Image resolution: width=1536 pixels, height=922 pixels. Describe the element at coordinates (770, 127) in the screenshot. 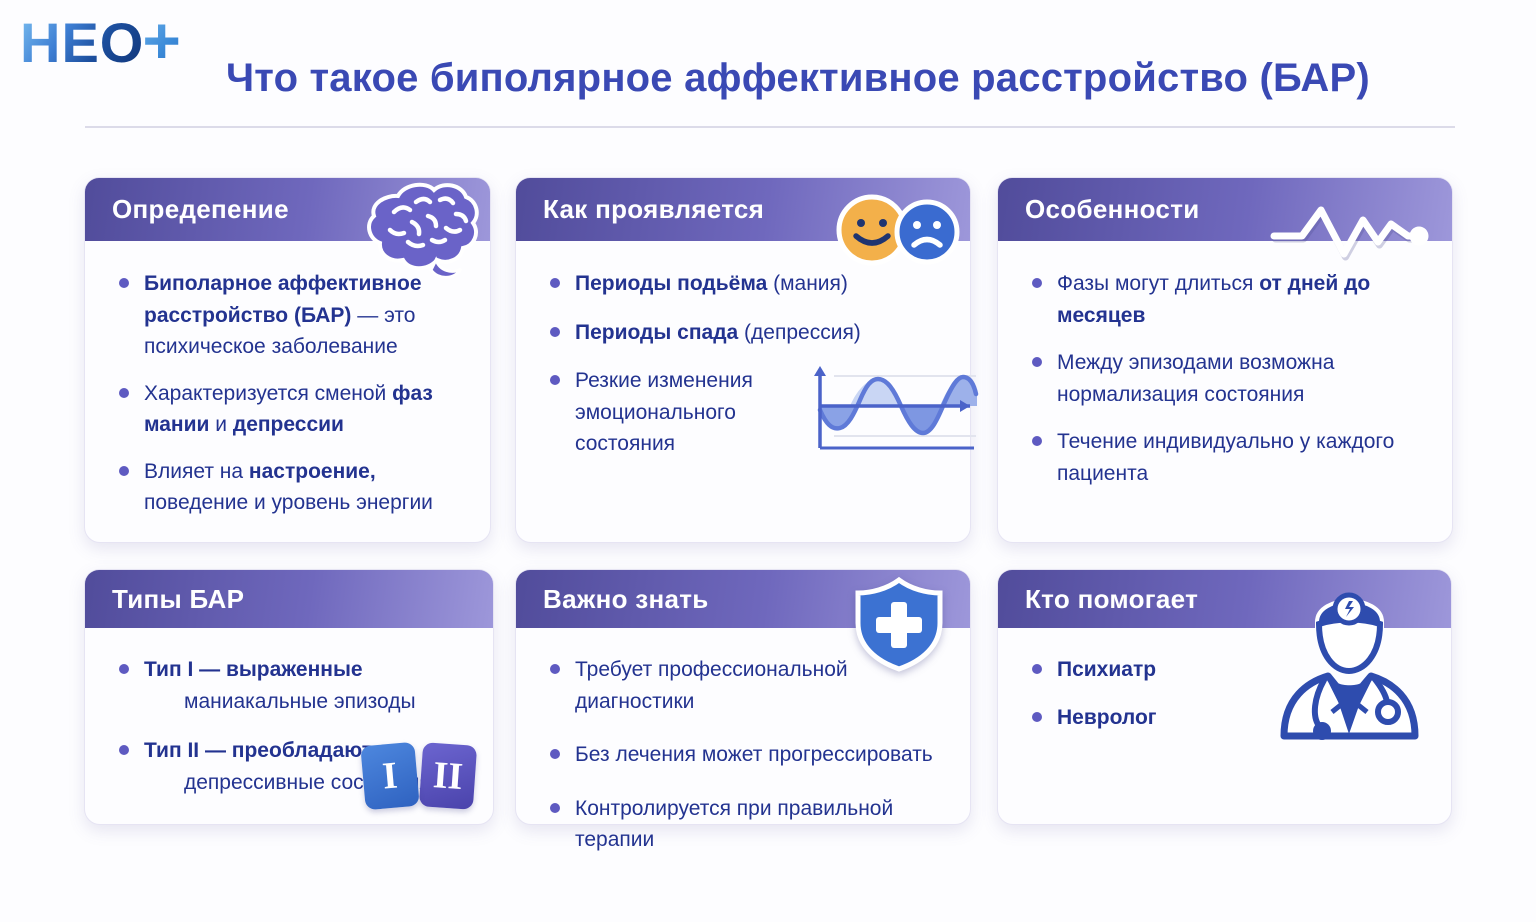

I see `title-divider` at that location.